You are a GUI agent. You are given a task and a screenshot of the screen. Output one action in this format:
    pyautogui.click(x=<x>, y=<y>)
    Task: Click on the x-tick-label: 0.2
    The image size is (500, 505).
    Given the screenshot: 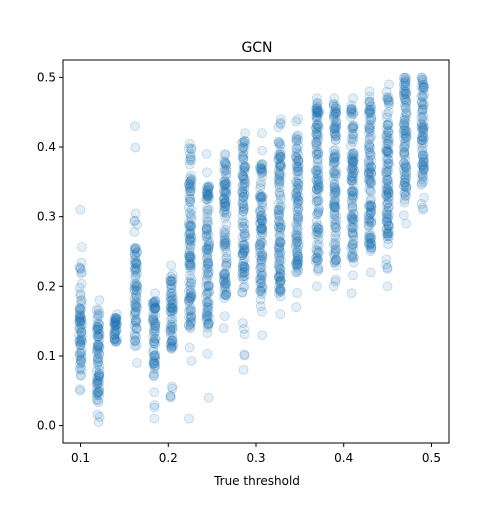 What is the action you would take?
    pyautogui.click(x=168, y=458)
    